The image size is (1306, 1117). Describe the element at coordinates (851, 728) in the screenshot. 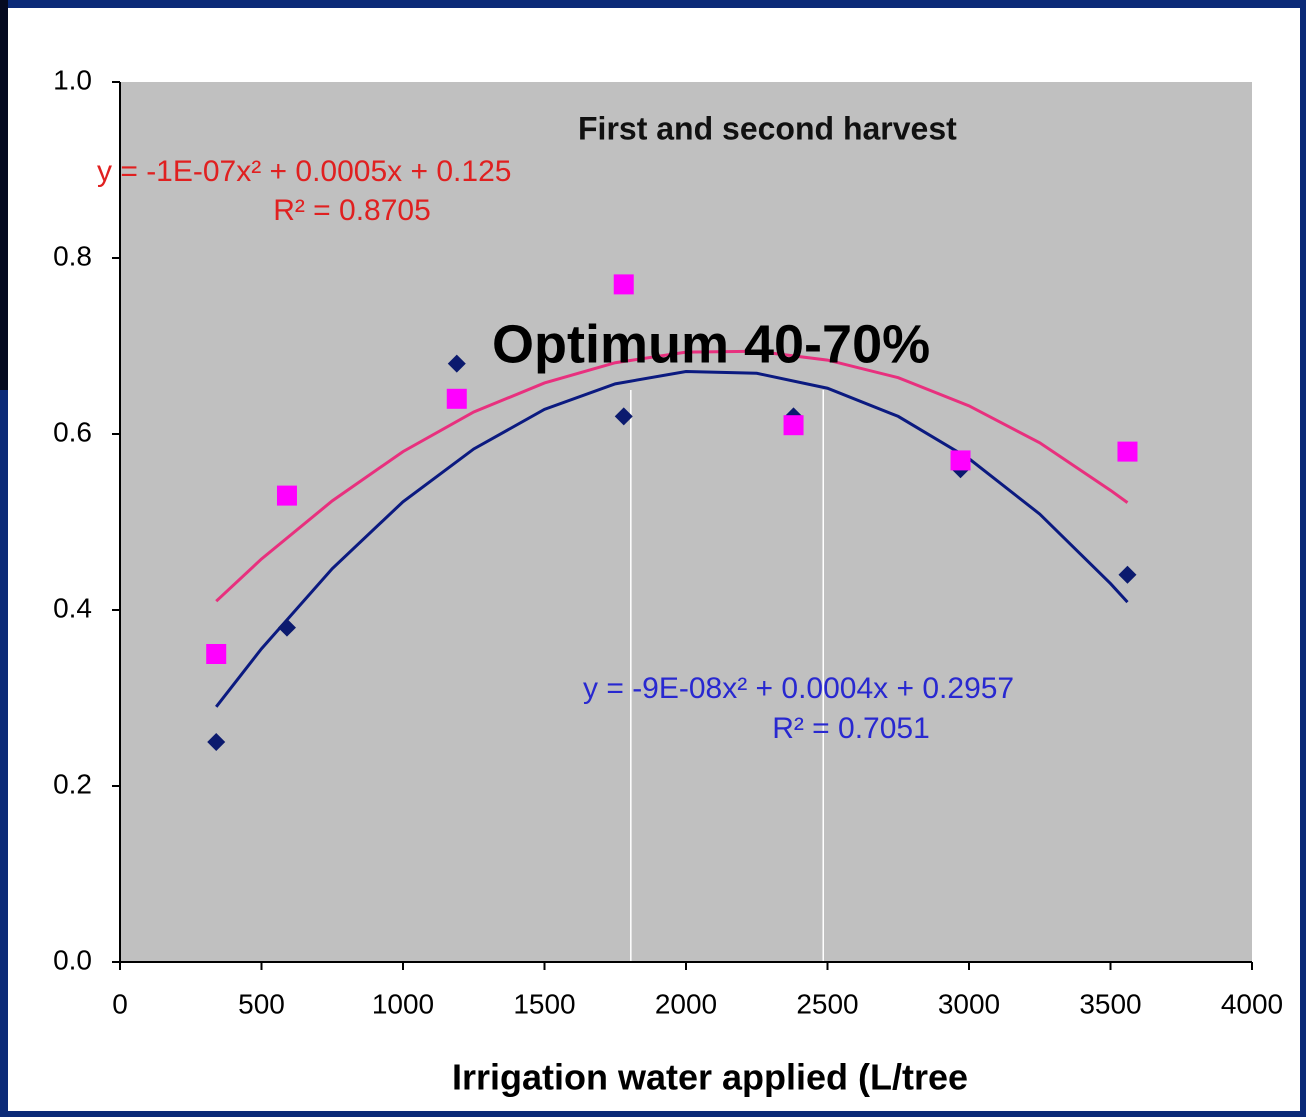

I see `trendline-equation: R² = 0.7051` at that location.